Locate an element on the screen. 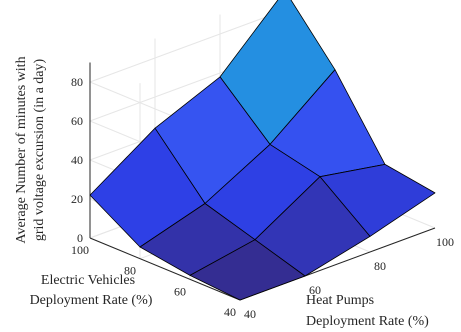 The image size is (461, 332). y-tick-label: 60 is located at coordinates (180, 291).